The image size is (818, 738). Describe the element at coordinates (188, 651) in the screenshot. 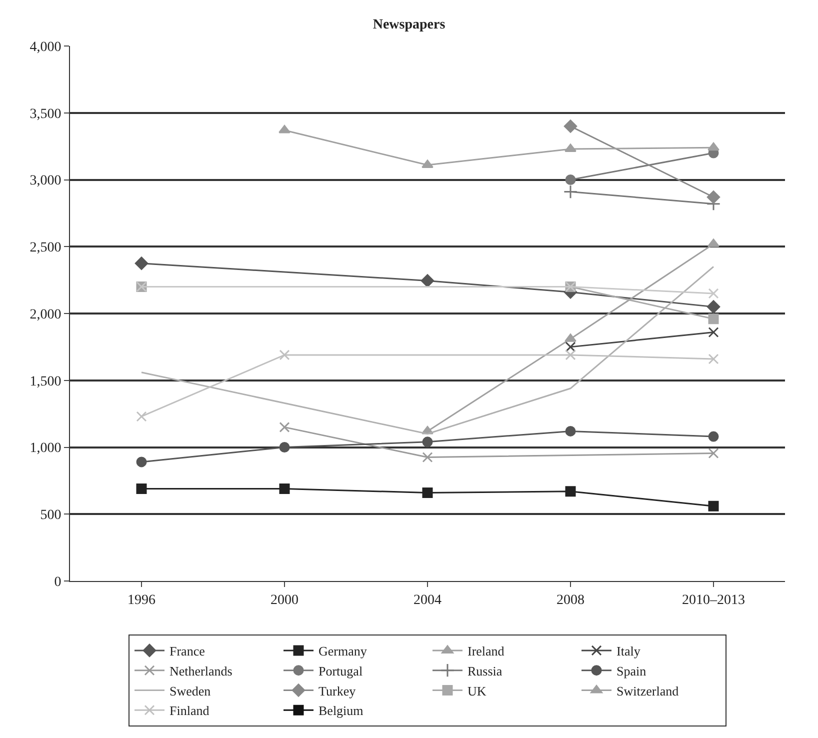

I see `legend-label: France` at that location.